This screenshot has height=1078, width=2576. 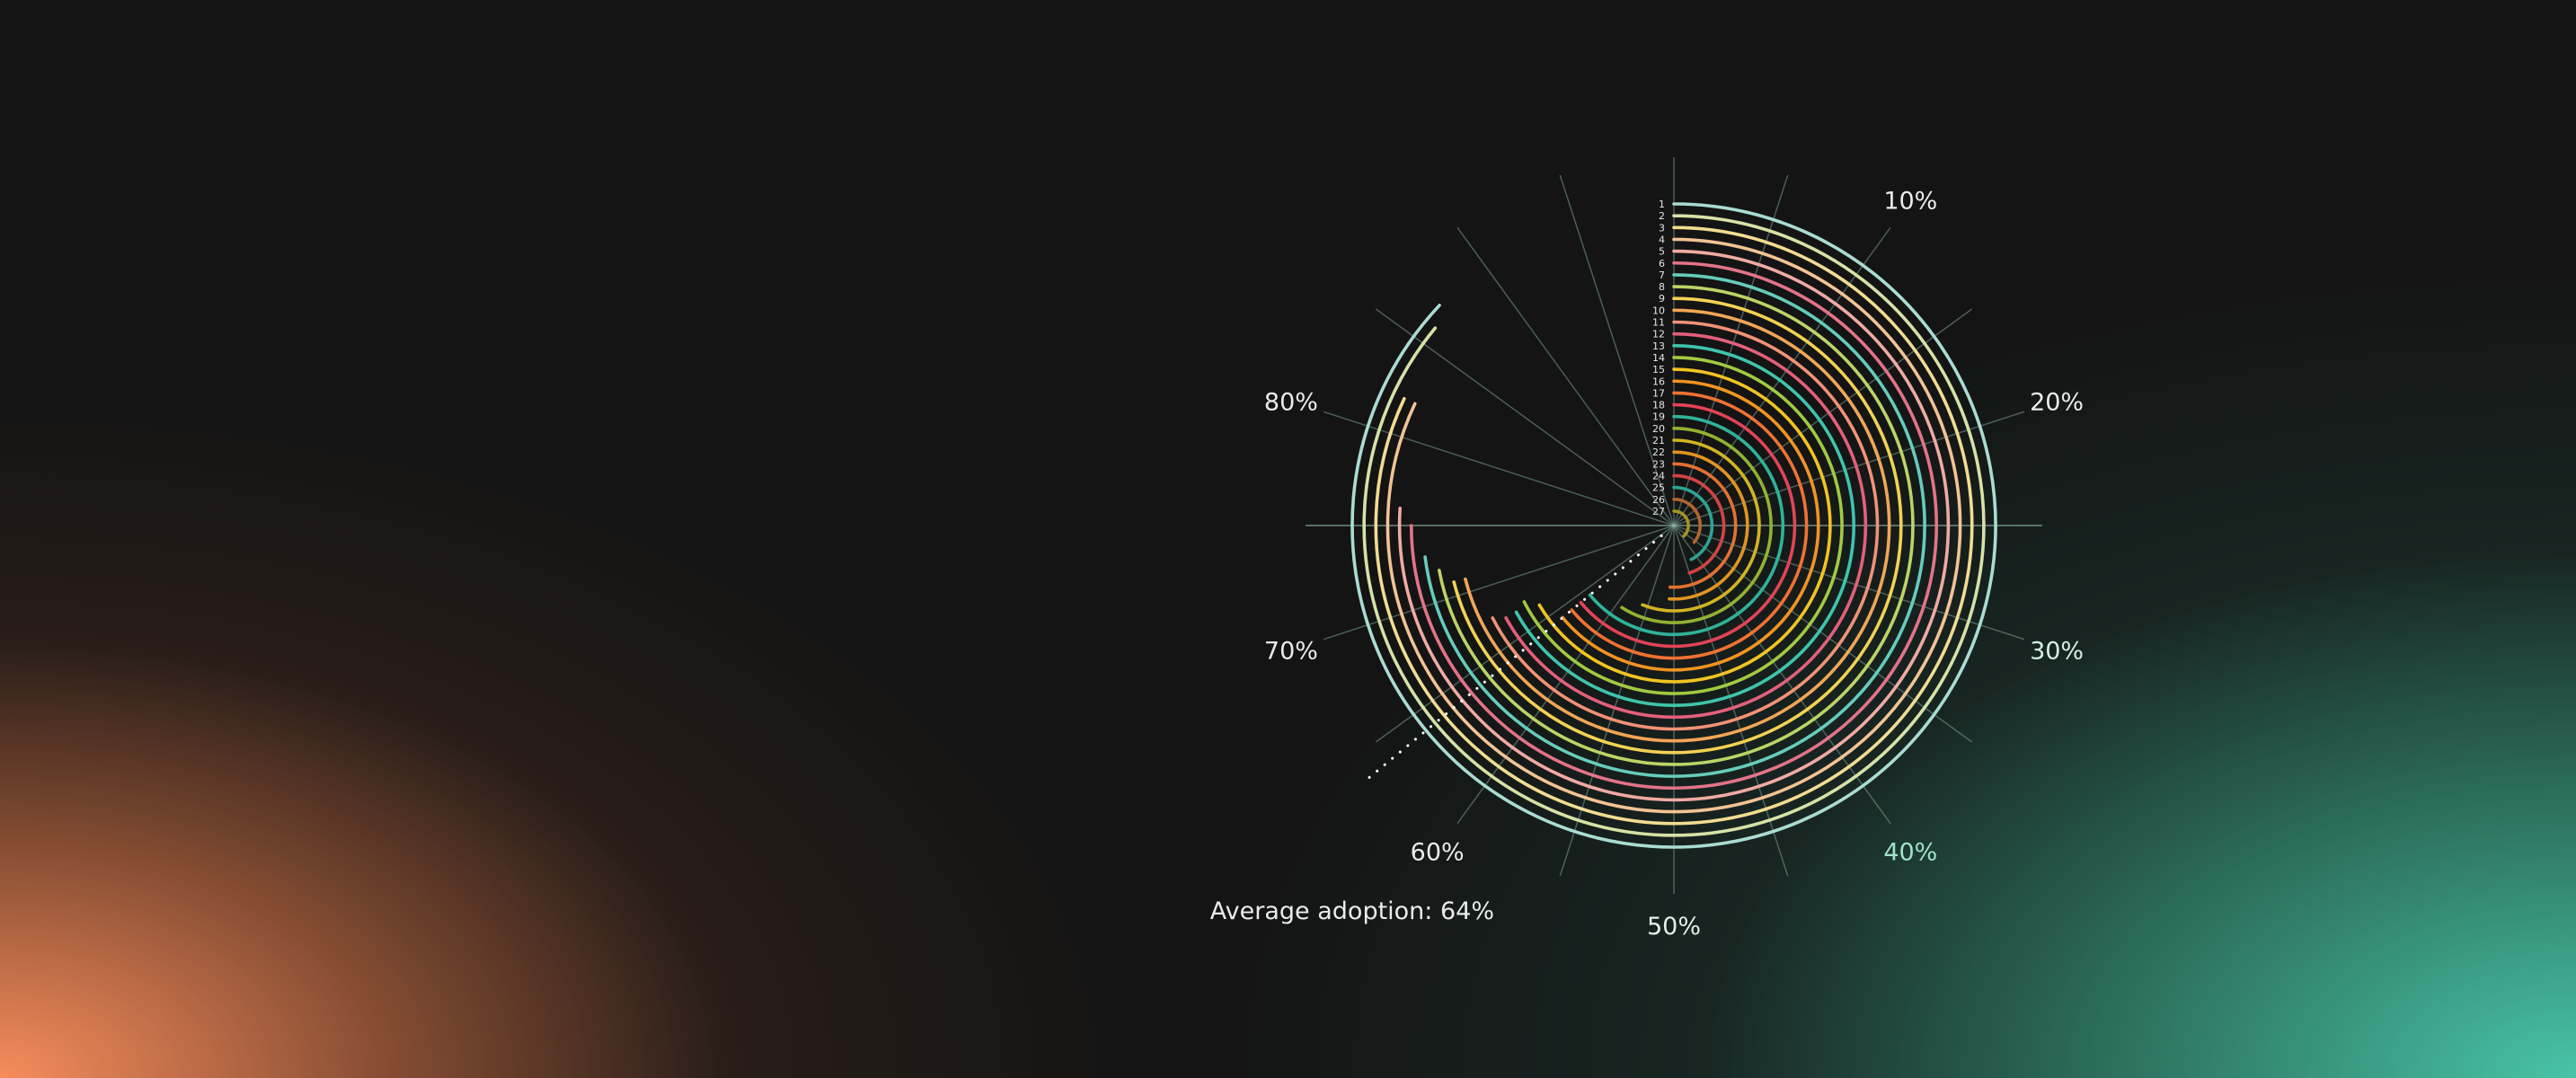 What do you see at coordinates (1352, 911) in the screenshot?
I see `average-label: Average adoption: 64%` at bounding box center [1352, 911].